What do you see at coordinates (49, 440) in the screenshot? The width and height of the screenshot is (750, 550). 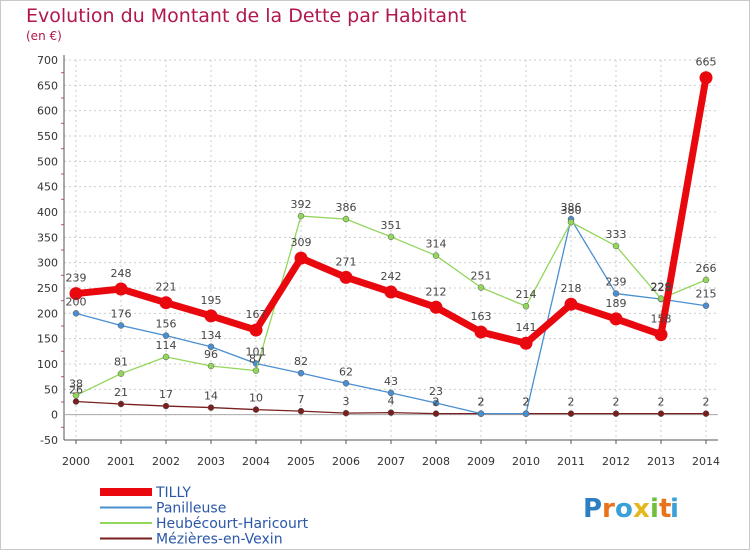 I see `y-tick-label: -50` at bounding box center [49, 440].